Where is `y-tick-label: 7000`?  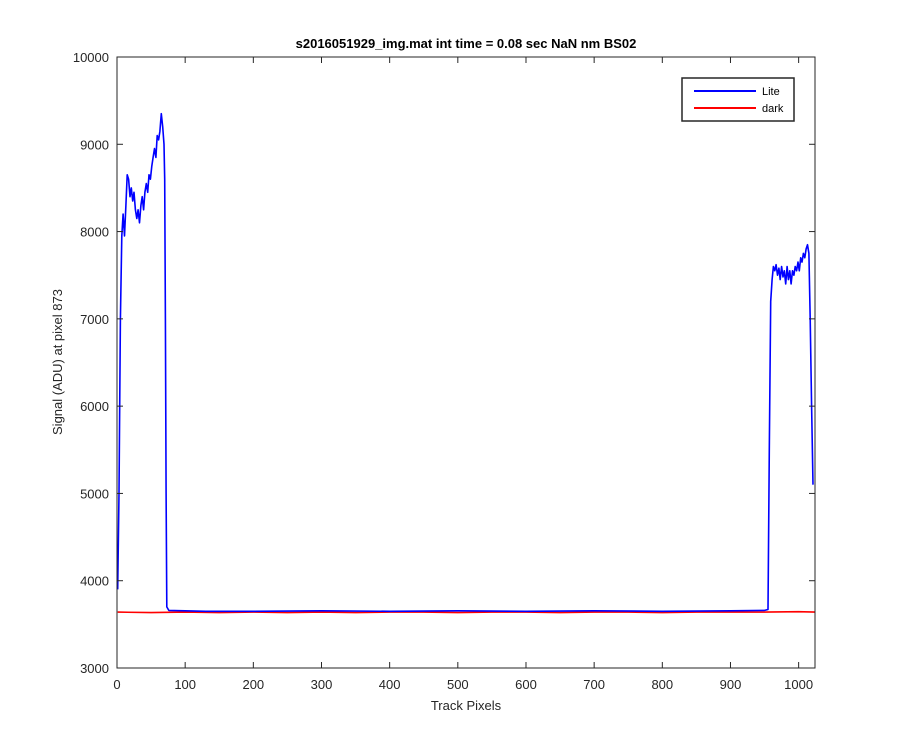
y-tick-label: 7000 is located at coordinates (94, 319).